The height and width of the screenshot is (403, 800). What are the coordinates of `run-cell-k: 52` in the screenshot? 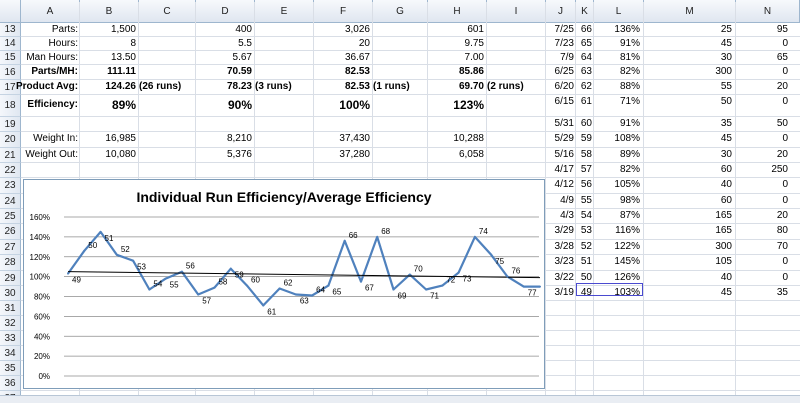 It's located at (586, 246).